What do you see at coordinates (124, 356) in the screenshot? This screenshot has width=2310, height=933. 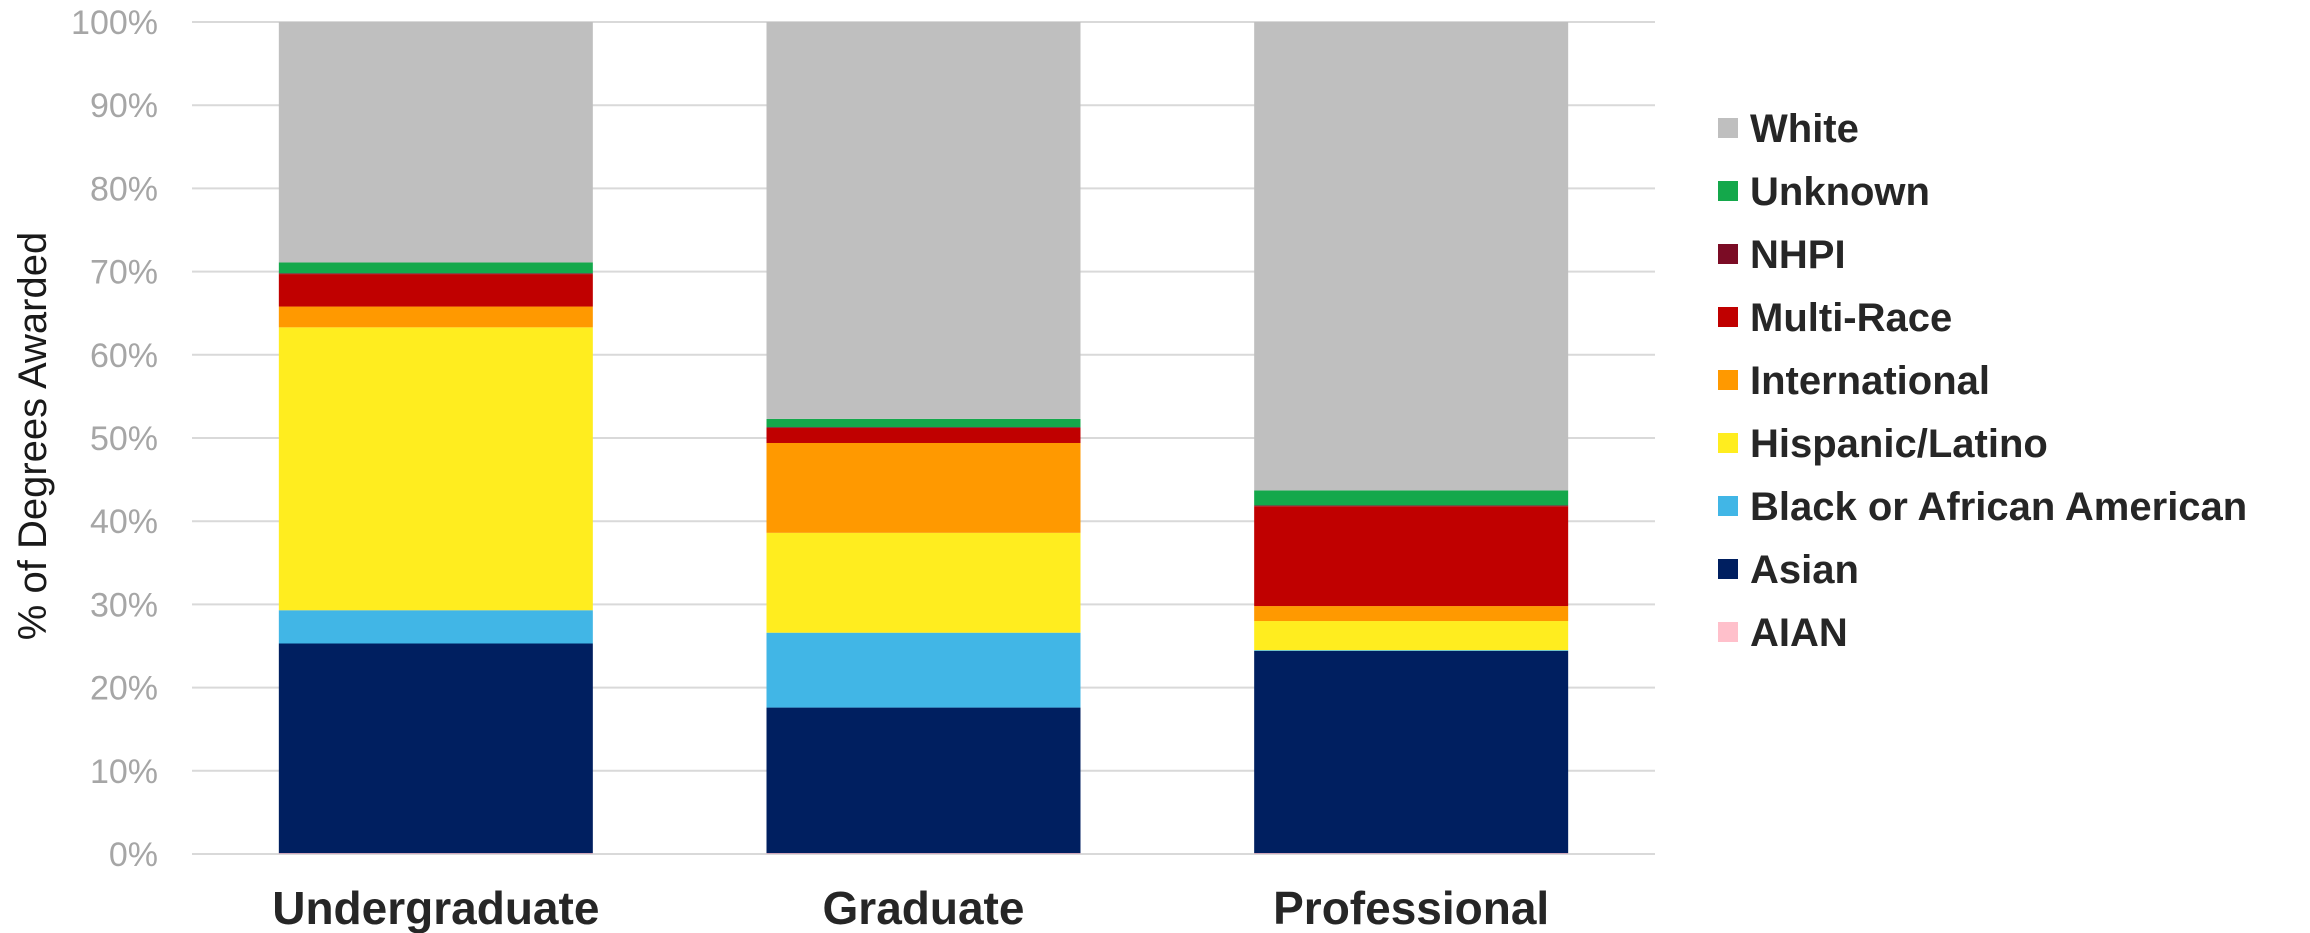 I see `y-tick-label: 60%` at bounding box center [124, 356].